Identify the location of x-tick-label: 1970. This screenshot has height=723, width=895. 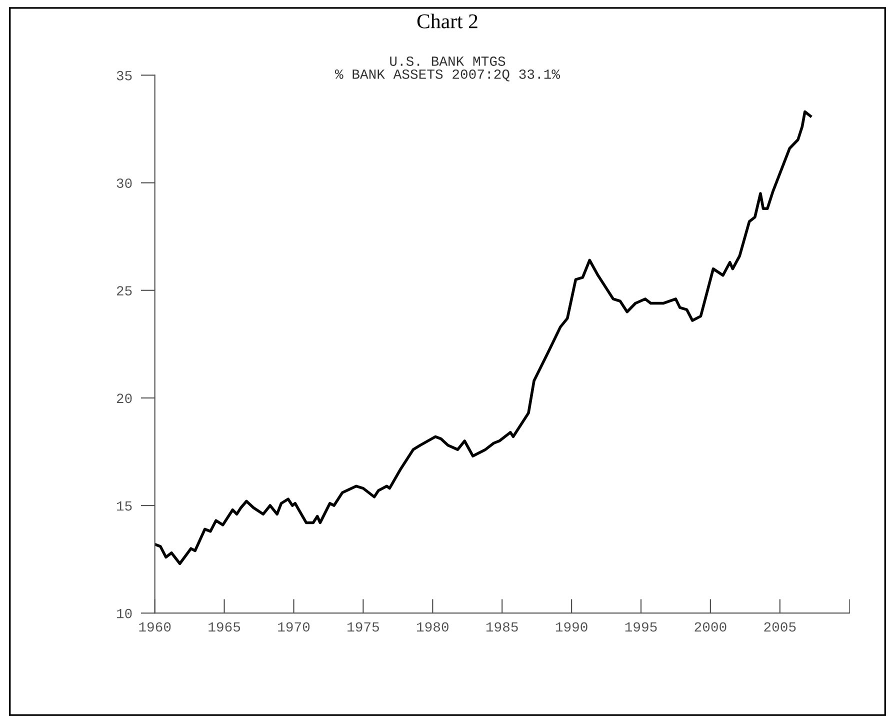
(294, 627).